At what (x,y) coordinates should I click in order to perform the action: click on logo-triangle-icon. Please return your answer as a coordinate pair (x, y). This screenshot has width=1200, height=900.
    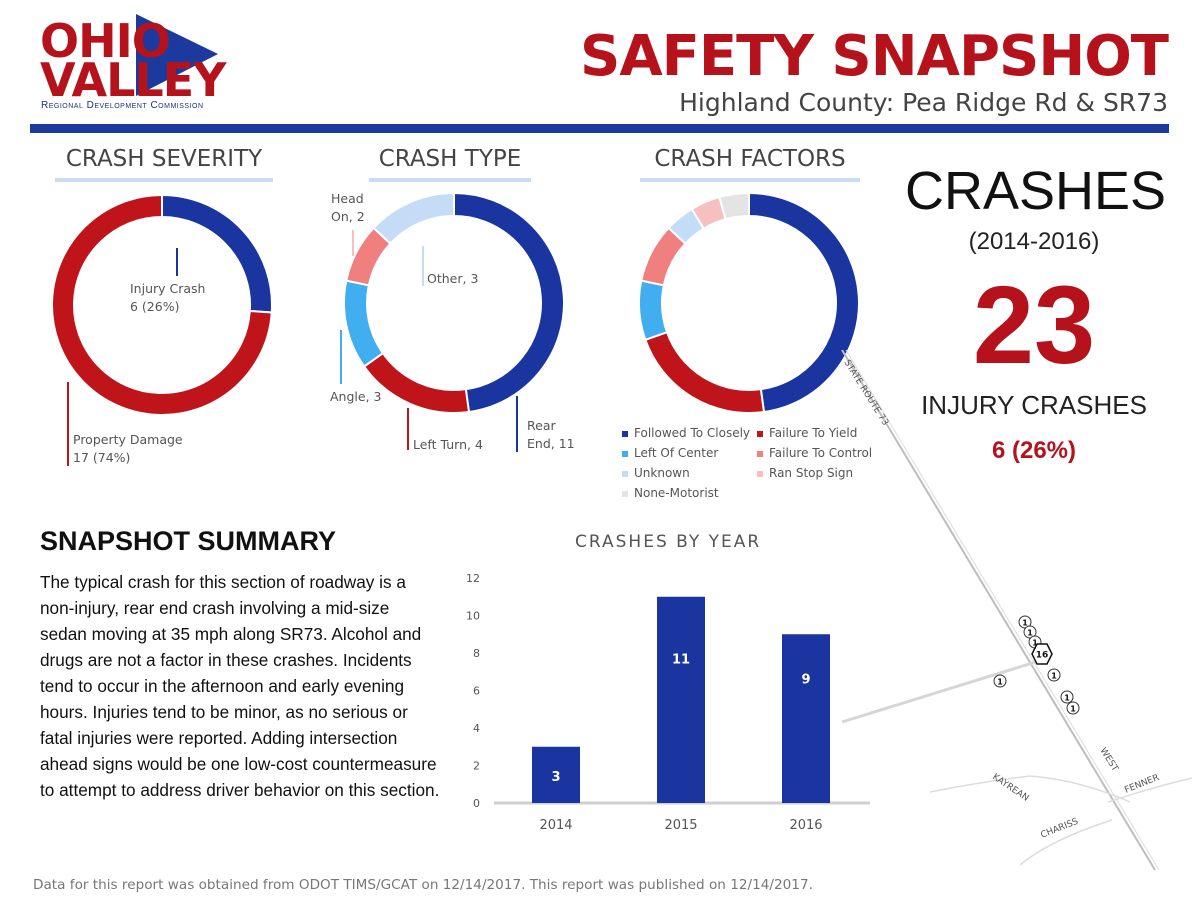
    Looking at the image, I should click on (177, 55).